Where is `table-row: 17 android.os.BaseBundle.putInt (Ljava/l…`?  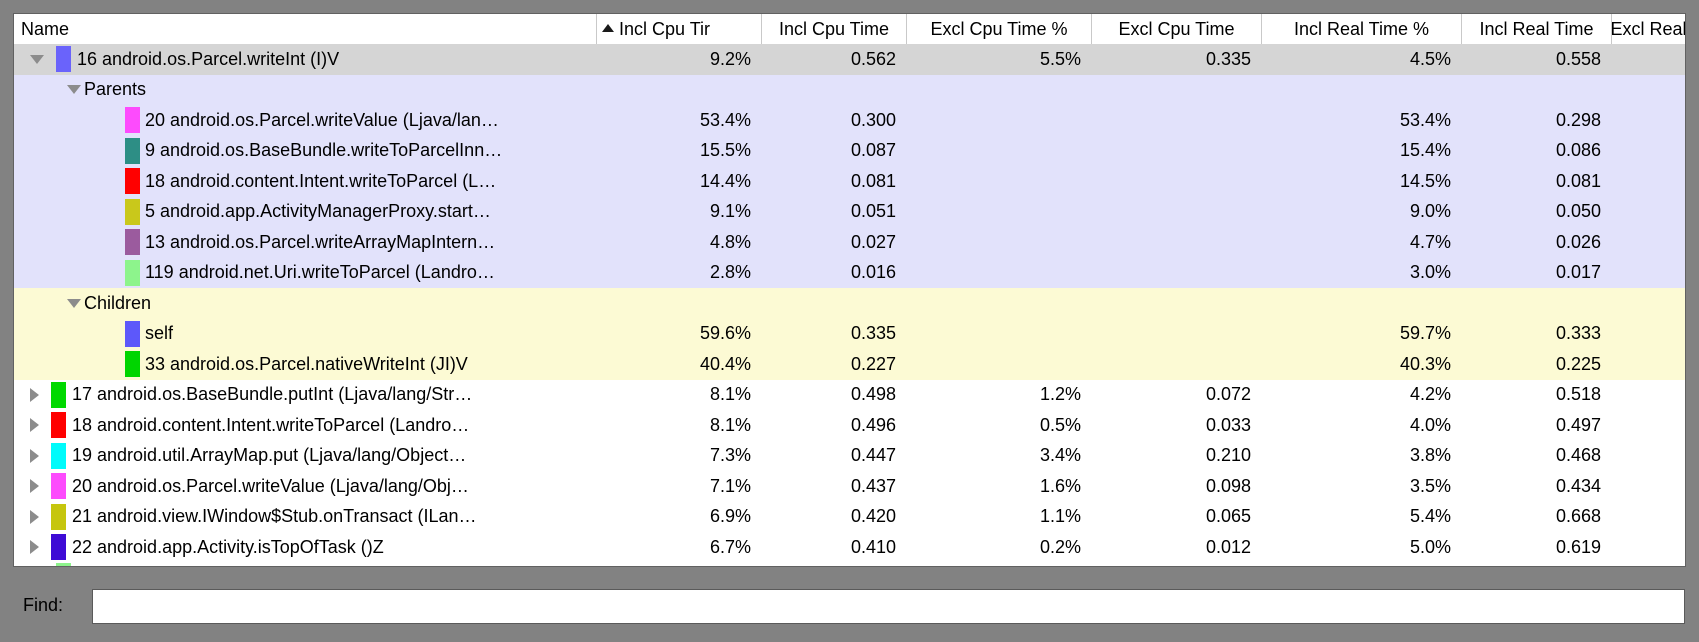
table-row: 17 android.os.BaseBundle.putInt (Ljava/l… is located at coordinates (849, 394).